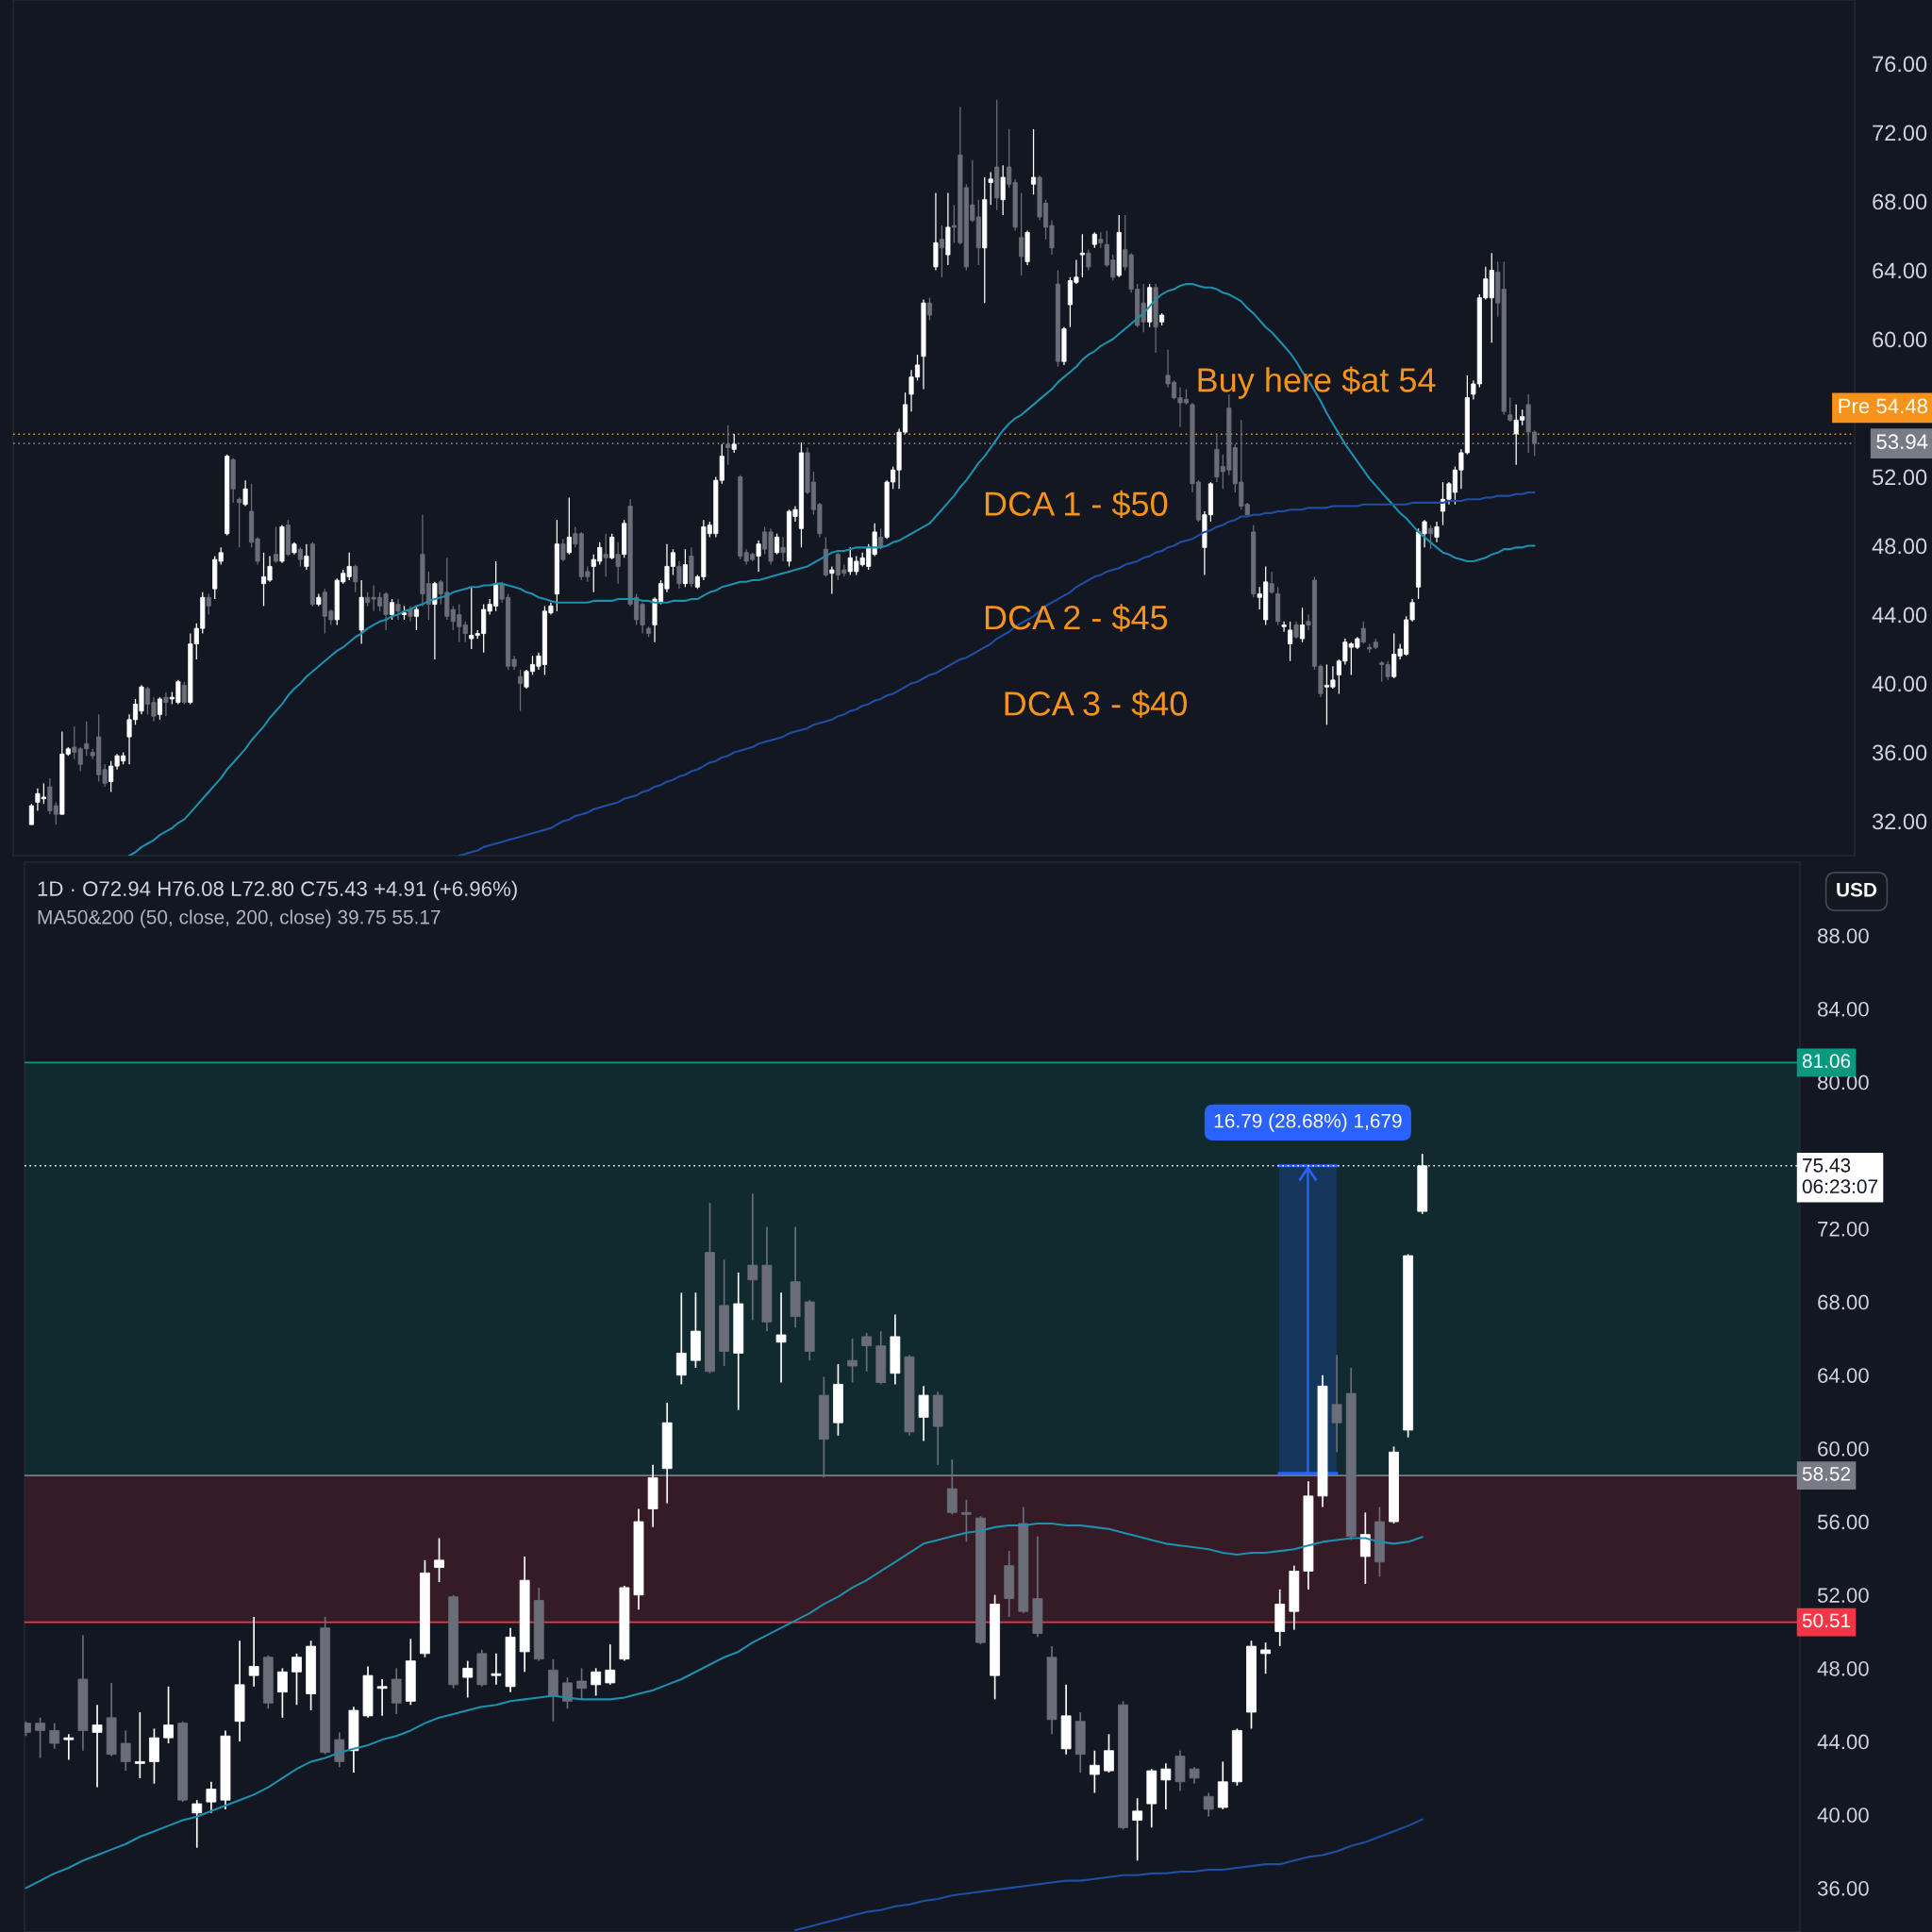 The image size is (1932, 1932). I want to click on text: 1D · O72.94 H76.08 L72.80 C75.43 +4.91 (+6.96%), so click(277, 891).